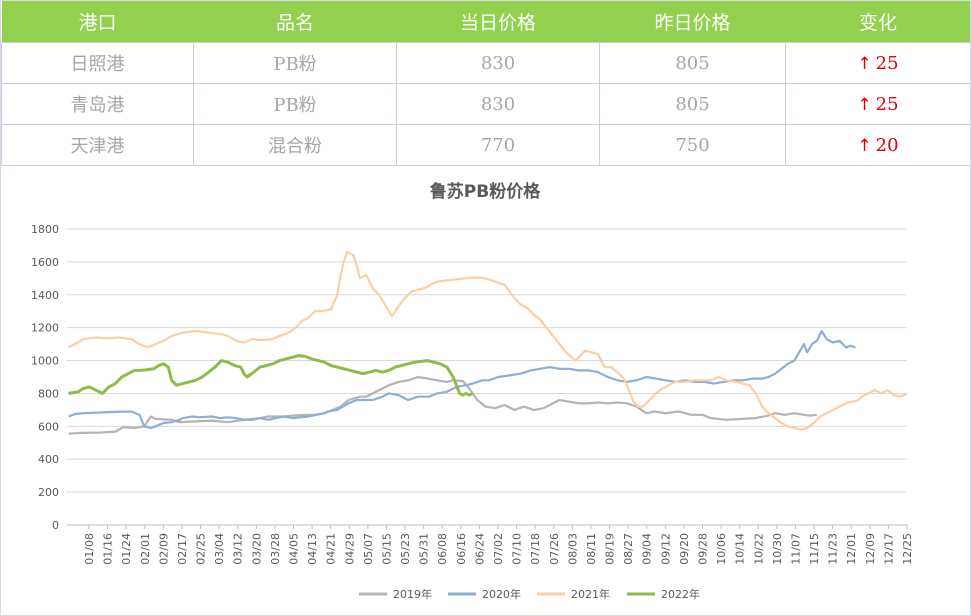  What do you see at coordinates (479, 549) in the screenshot?
I see `x-tick-label: 06/24` at bounding box center [479, 549].